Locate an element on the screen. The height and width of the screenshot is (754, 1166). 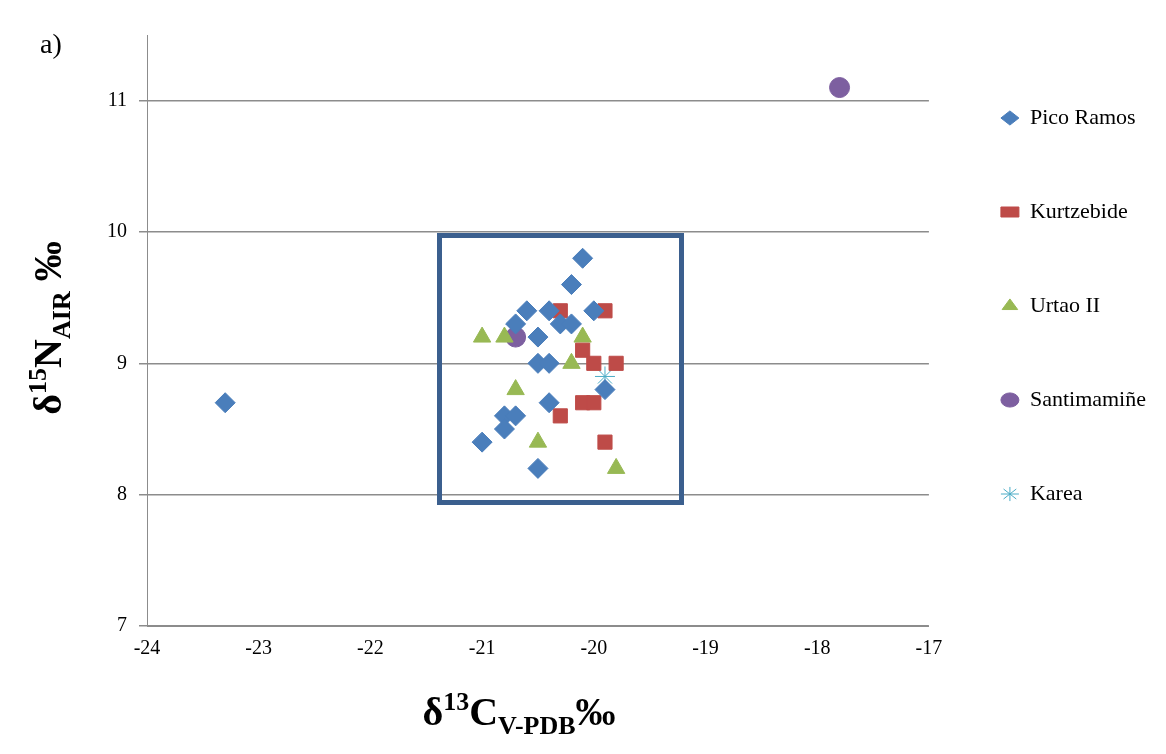
text: a) is located at coordinates (51, 44).